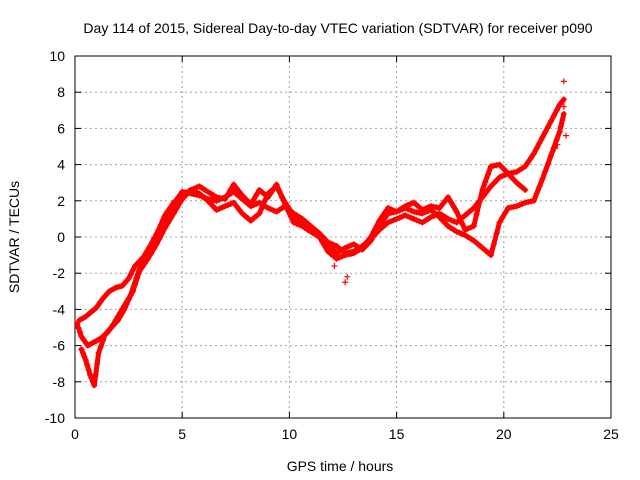  What do you see at coordinates (57, 56) in the screenshot?
I see `y-tick-label: 10` at bounding box center [57, 56].